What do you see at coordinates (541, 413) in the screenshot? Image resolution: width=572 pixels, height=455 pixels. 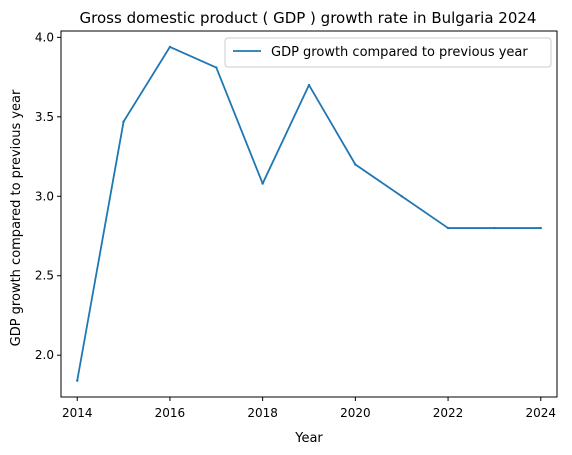 I see `x-tick-label: 2024` at bounding box center [541, 413].